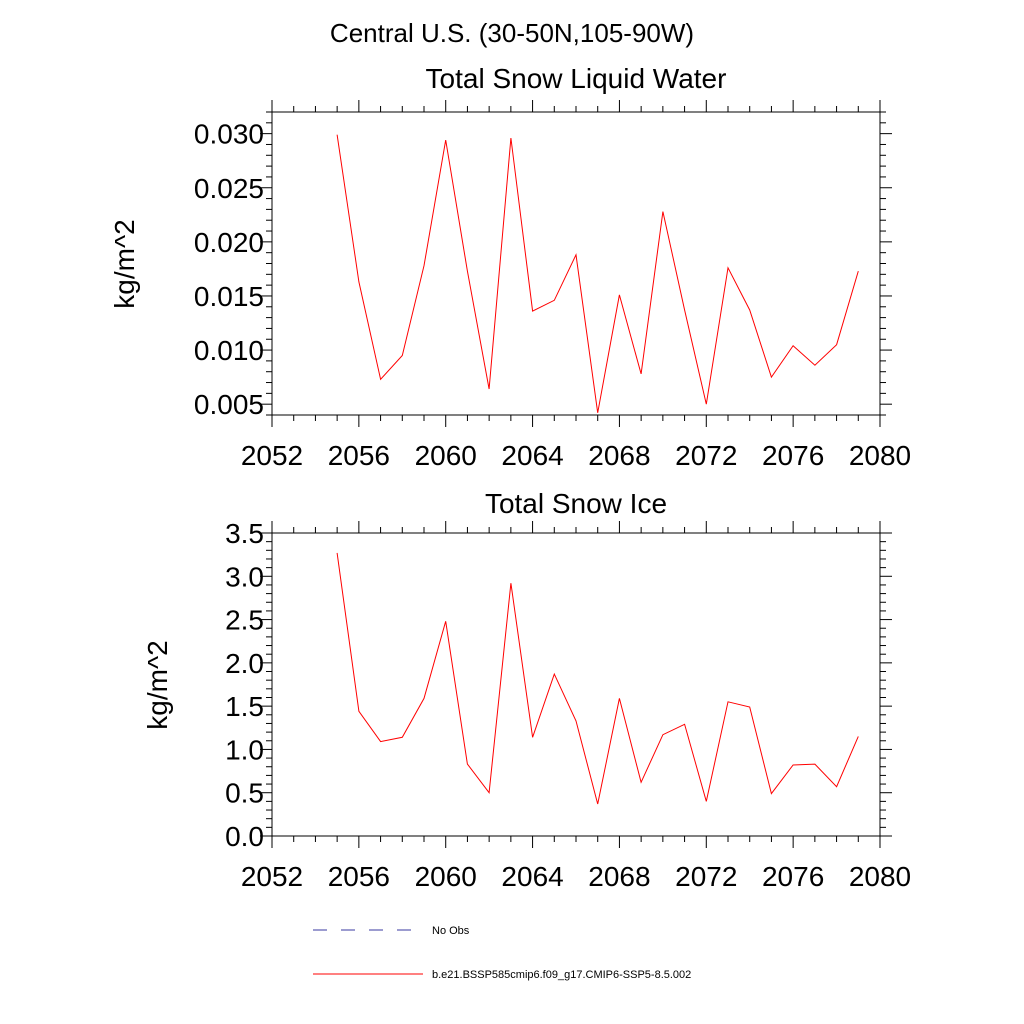  What do you see at coordinates (229, 134) in the screenshot?
I see `y-tick-label-snow-liquid-water: 0.030` at bounding box center [229, 134].